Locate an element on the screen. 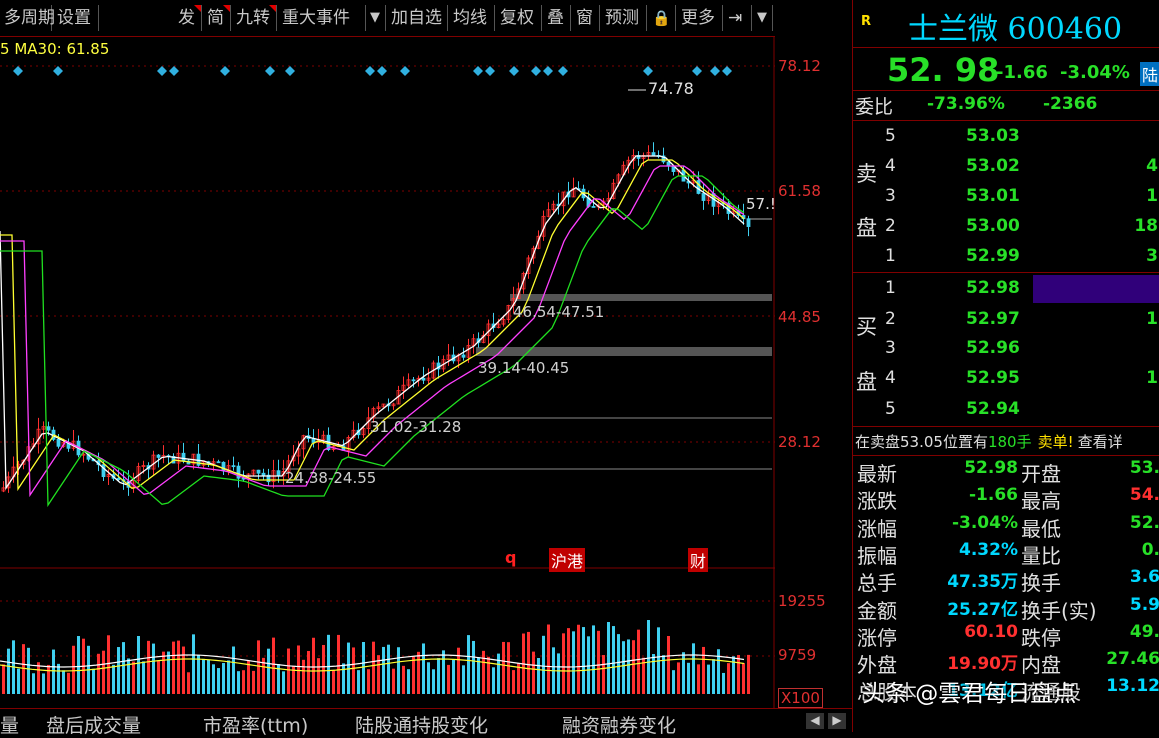  buy-level-price: 52.94 is located at coordinates (993, 409).